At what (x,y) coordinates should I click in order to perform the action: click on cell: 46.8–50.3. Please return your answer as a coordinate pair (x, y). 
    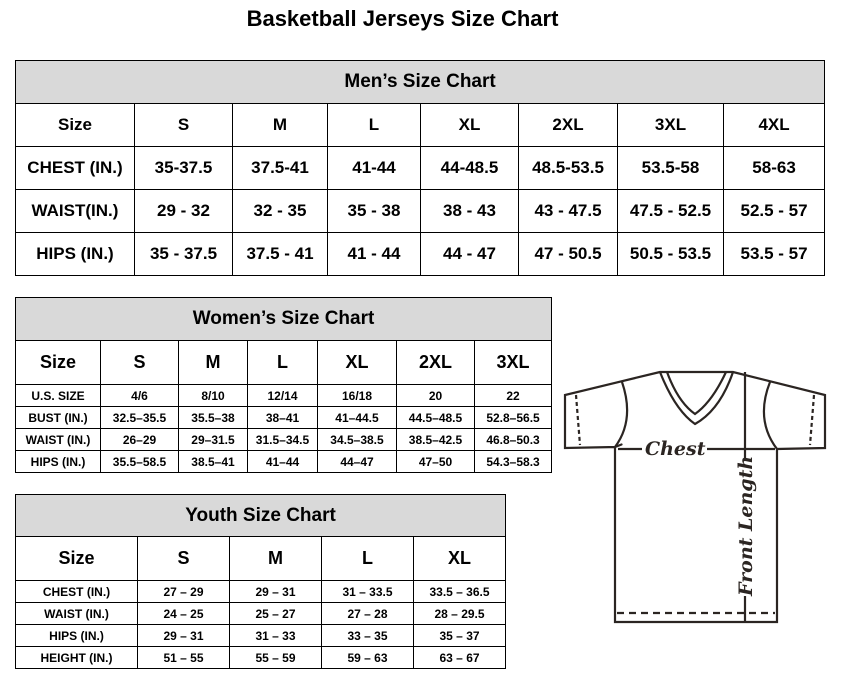
    Looking at the image, I should click on (513, 439).